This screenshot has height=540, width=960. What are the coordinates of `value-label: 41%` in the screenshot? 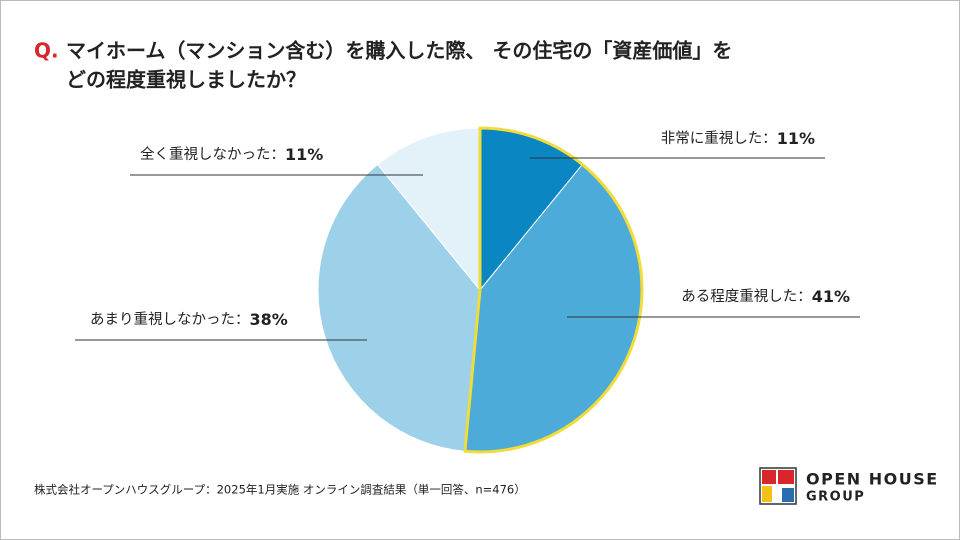 It's located at (831, 296).